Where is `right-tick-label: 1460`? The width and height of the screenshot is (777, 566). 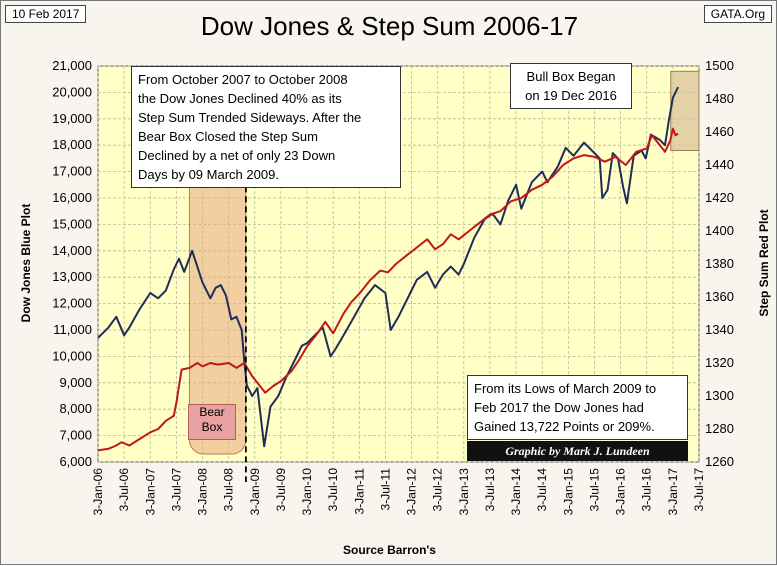 right-tick-label: 1460 is located at coordinates (719, 131).